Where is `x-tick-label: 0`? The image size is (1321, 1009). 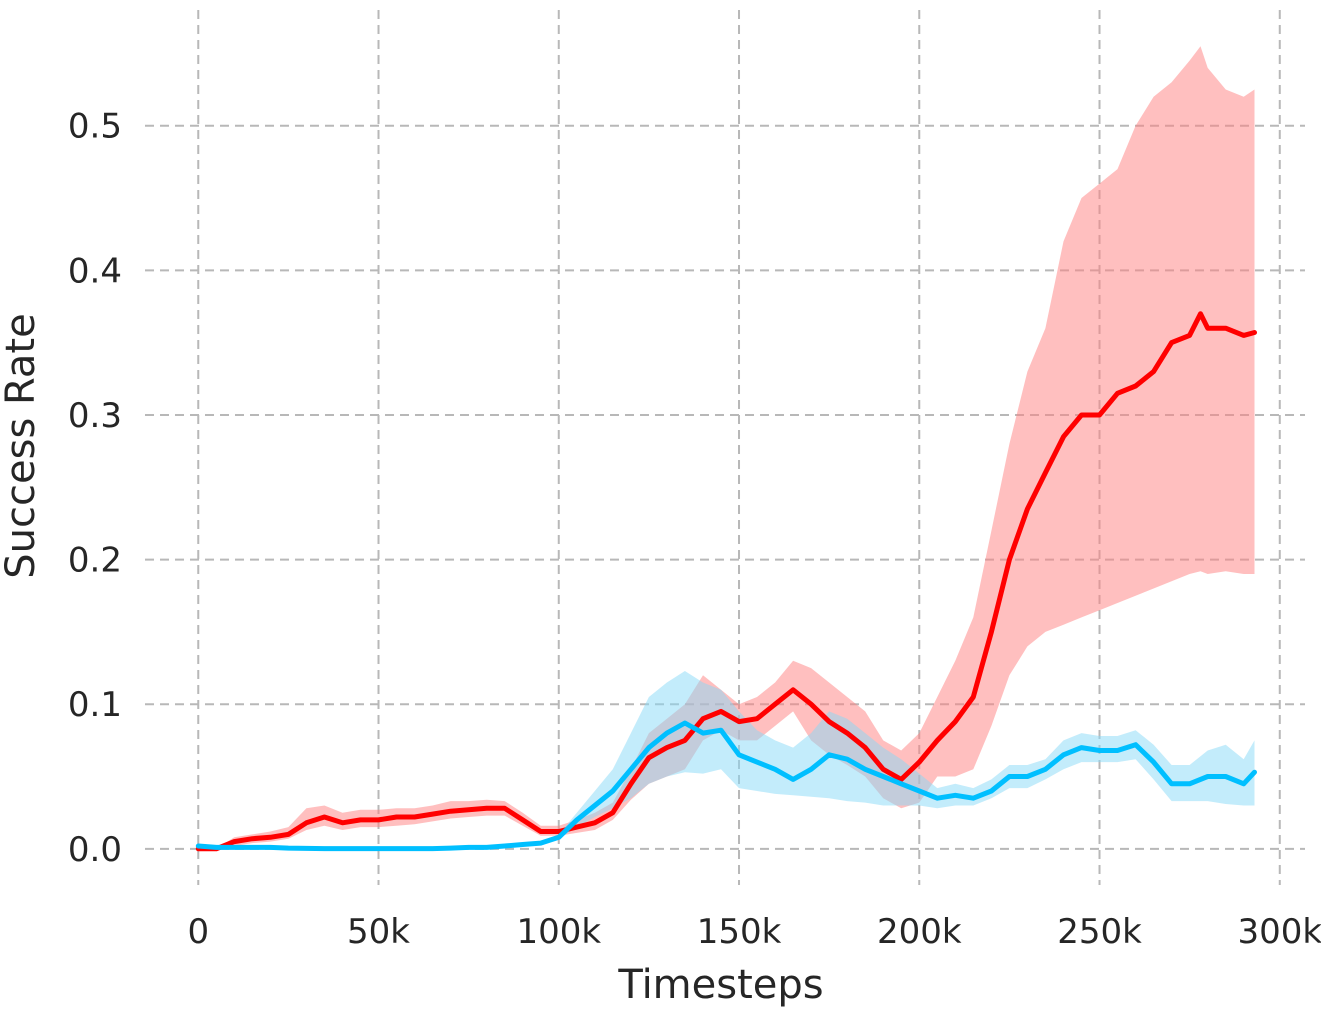 x-tick-label: 0 is located at coordinates (198, 932).